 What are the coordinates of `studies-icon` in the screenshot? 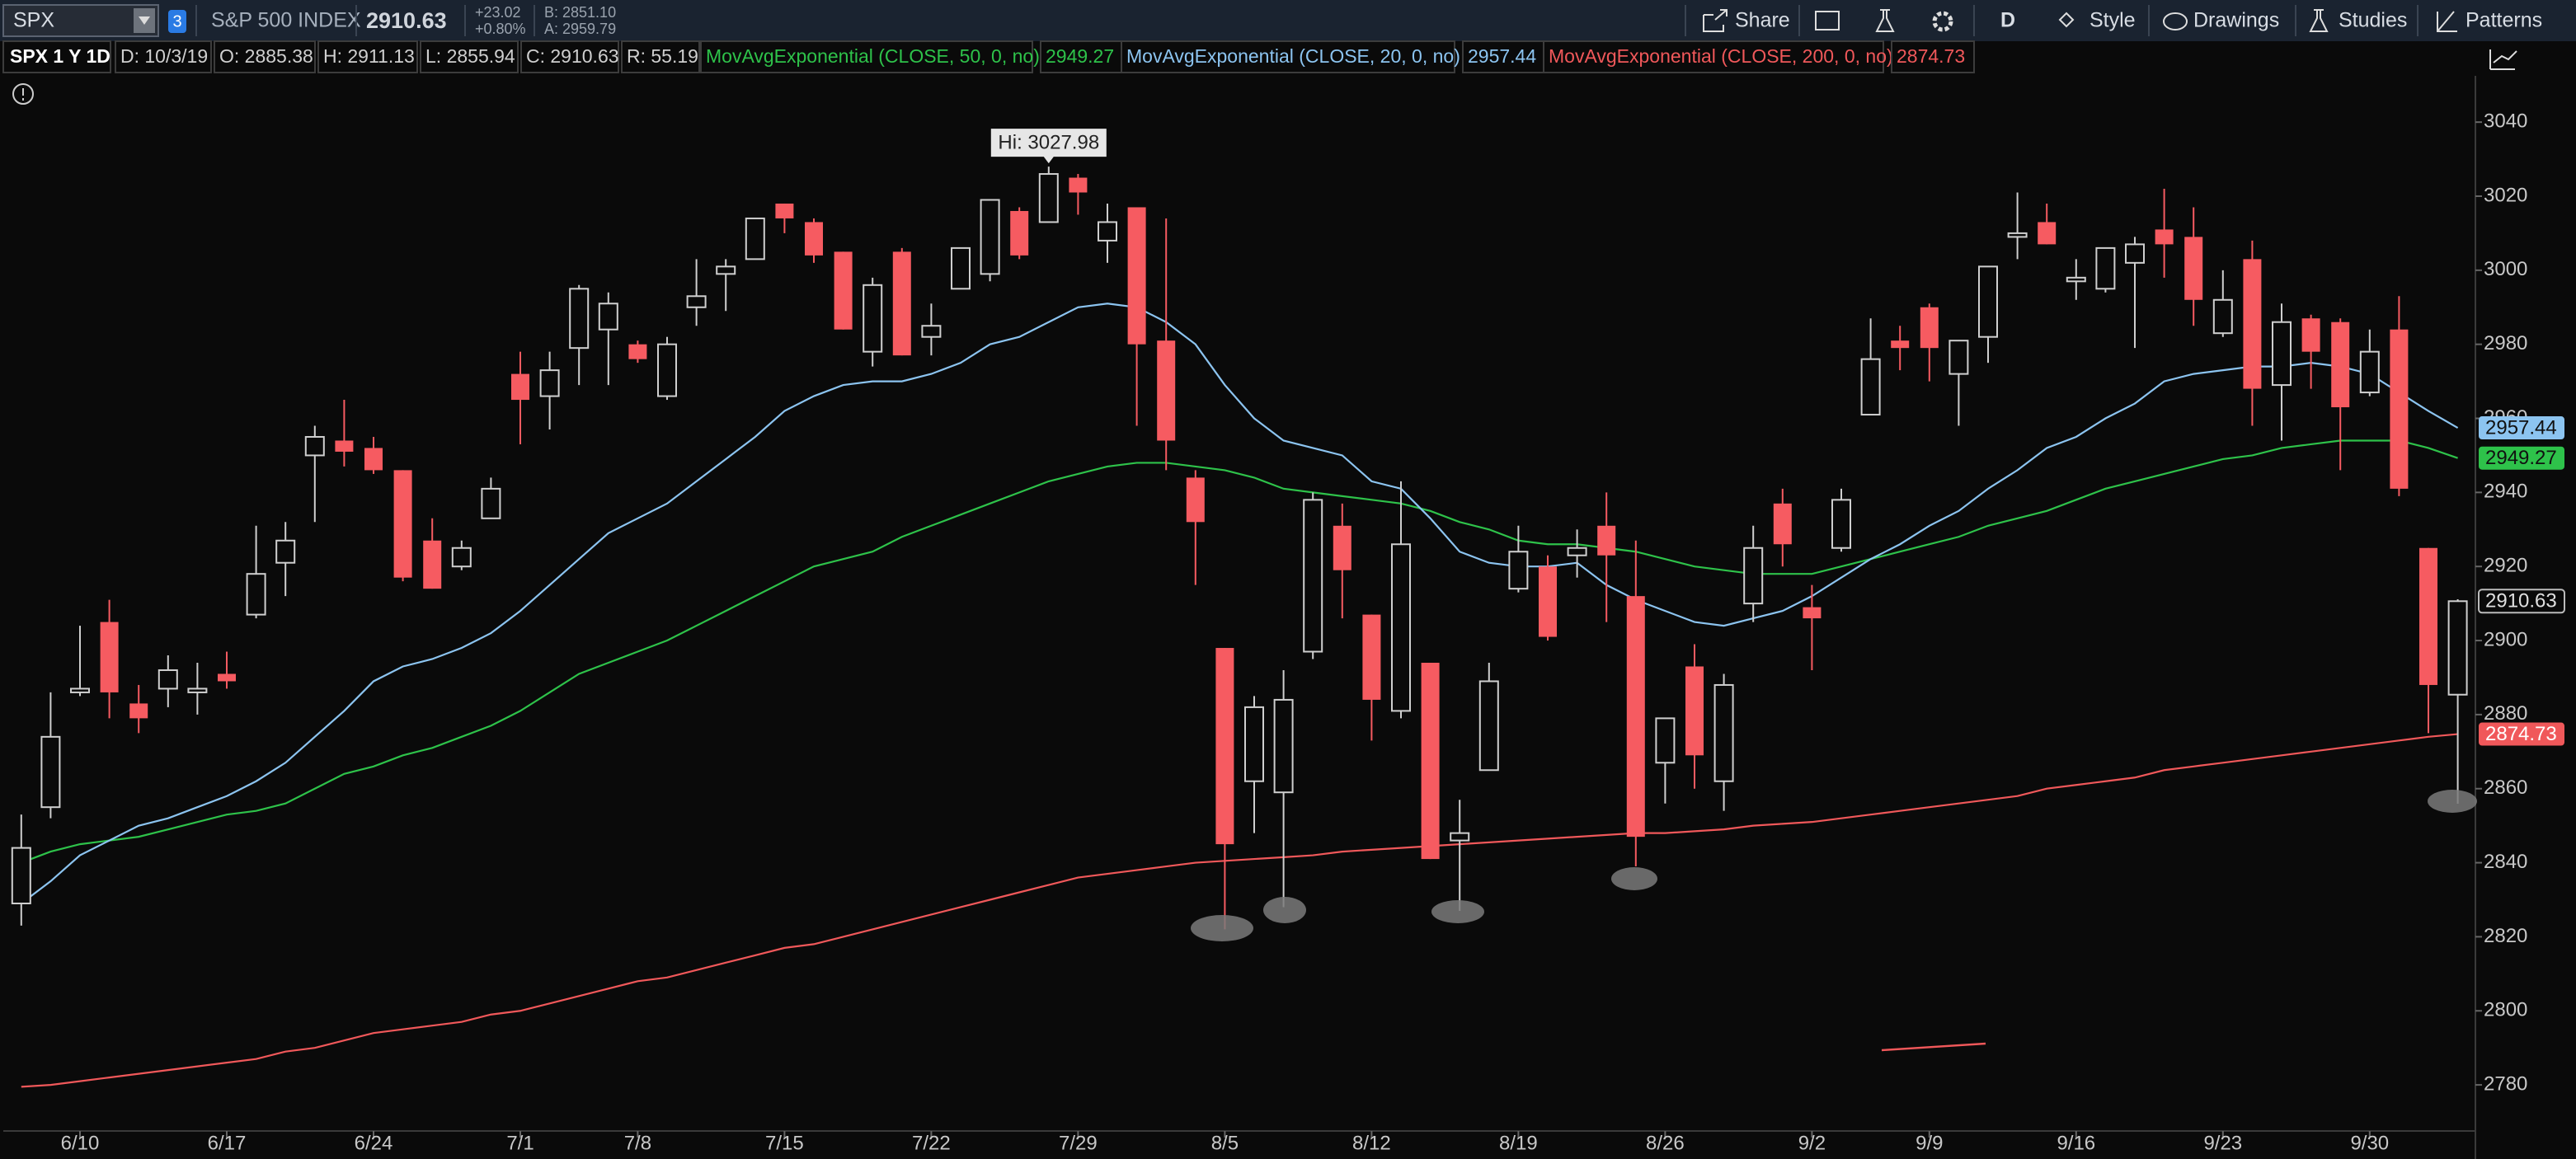 It's located at (2319, 21).